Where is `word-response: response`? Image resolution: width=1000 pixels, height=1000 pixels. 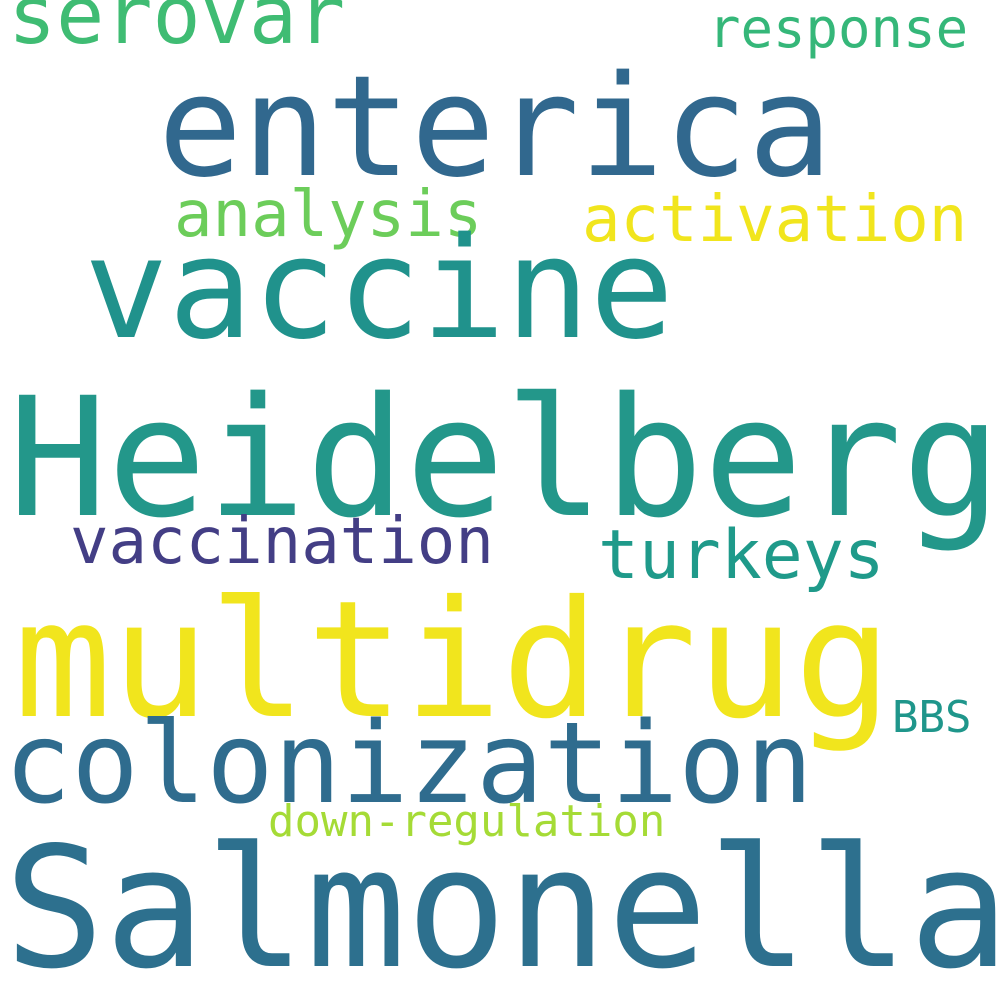
word-response: response is located at coordinates (838, 30).